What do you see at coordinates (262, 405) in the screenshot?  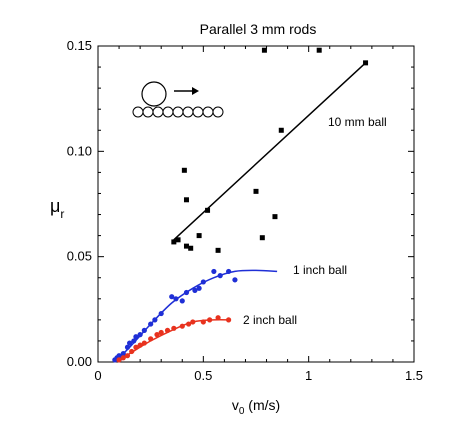 I see `x-axis-label-unit: (m/s)` at bounding box center [262, 405].